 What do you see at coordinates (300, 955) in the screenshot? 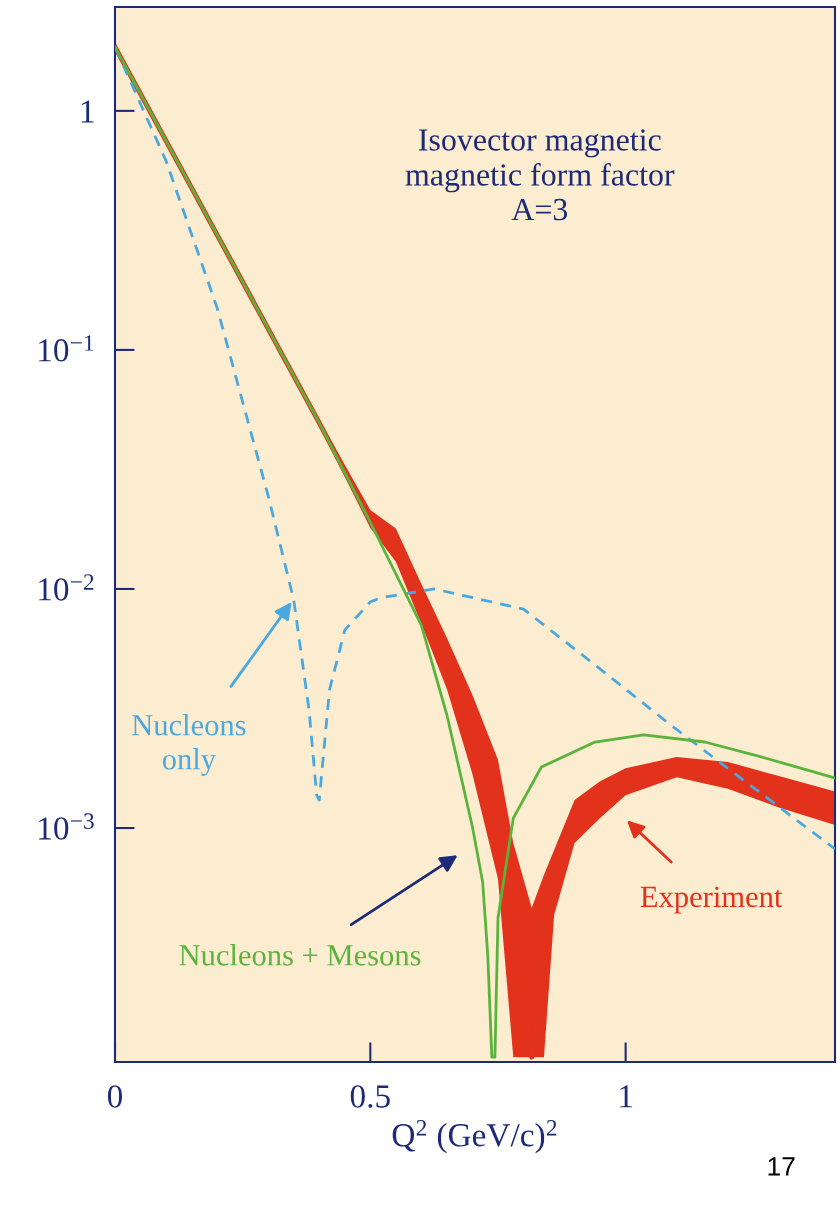
I see `annotation: Nucleons + Mesons` at bounding box center [300, 955].